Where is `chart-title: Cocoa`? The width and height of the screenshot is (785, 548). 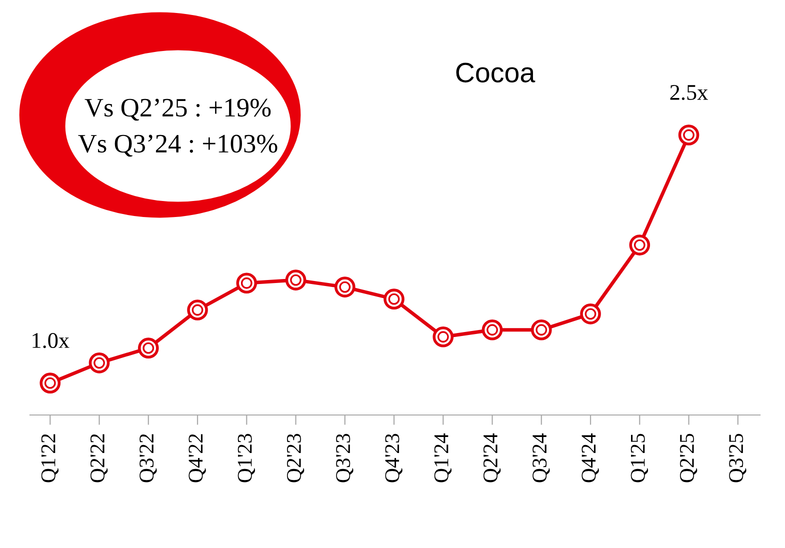 chart-title: Cocoa is located at coordinates (496, 72).